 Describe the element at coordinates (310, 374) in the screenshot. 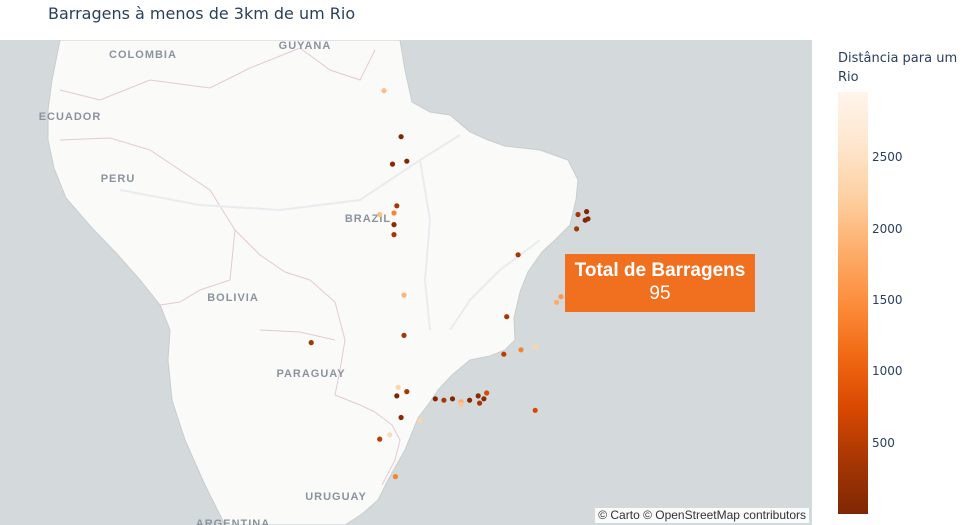

I see `label-paraguay: PARAGUAY` at that location.